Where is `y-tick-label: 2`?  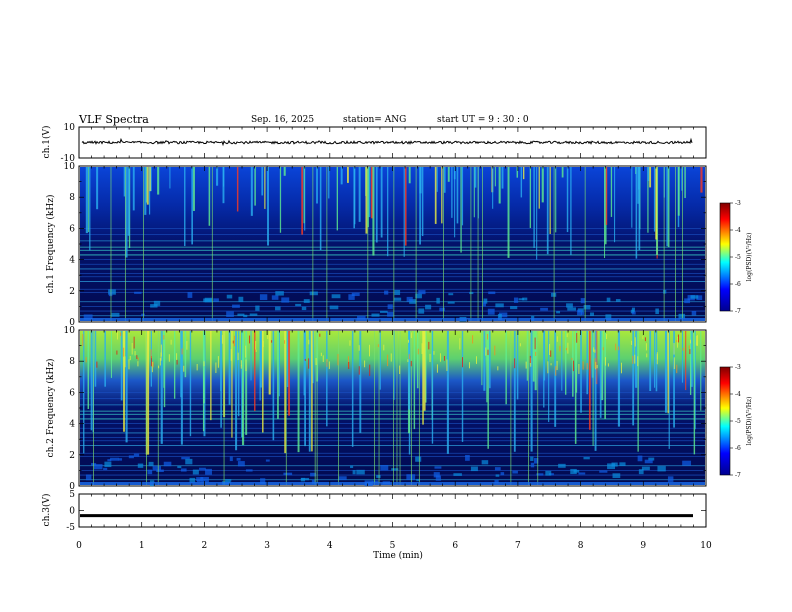 y-tick-label: 2 is located at coordinates (72, 456).